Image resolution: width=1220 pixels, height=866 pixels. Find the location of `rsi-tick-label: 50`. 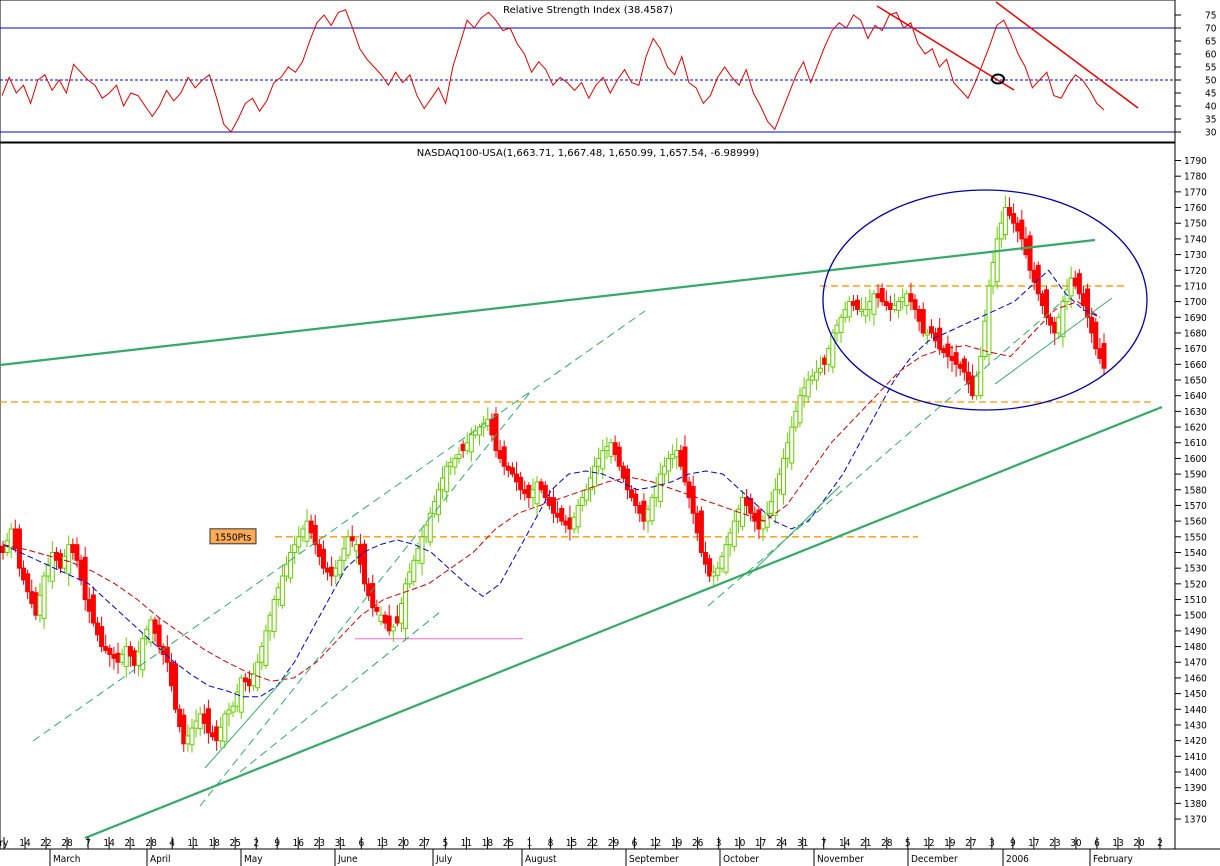

rsi-tick-label: 50 is located at coordinates (1211, 81).